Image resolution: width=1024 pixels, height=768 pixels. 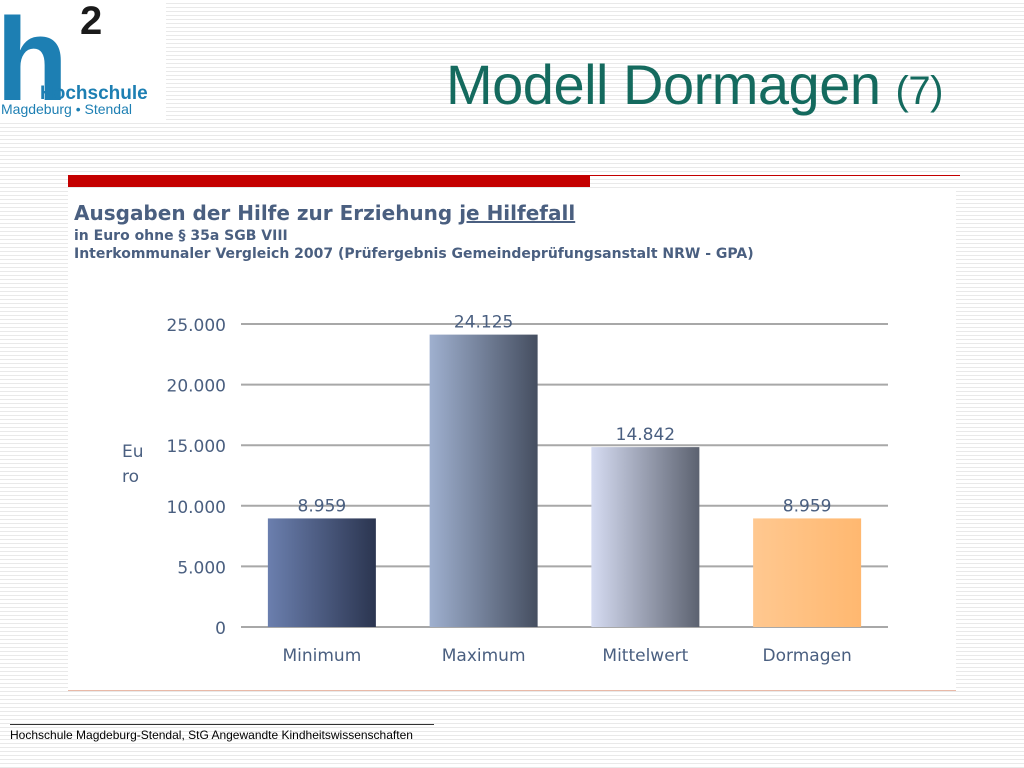 I want to click on logo-location: Magdeburg • Stendal, so click(x=66, y=109).